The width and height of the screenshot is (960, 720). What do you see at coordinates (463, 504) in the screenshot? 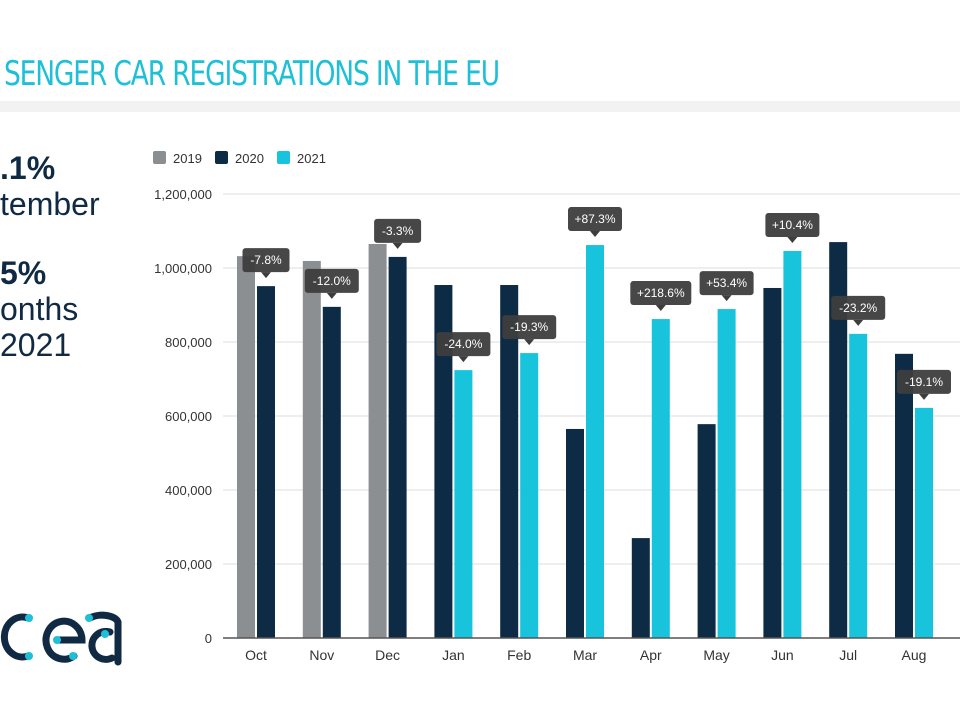
I see `bar-2021-jan` at bounding box center [463, 504].